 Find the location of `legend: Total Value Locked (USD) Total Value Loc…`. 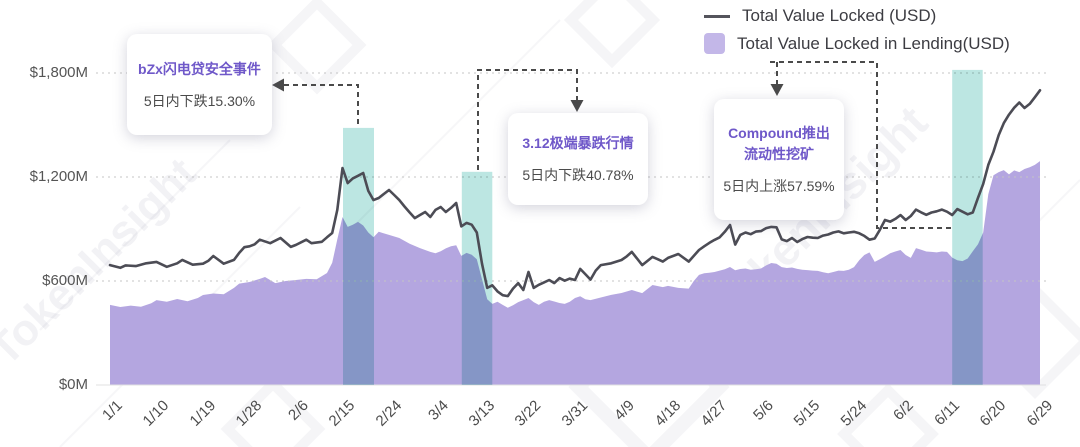

legend: Total Value Locked (USD) Total Value Loc… is located at coordinates (857, 30).